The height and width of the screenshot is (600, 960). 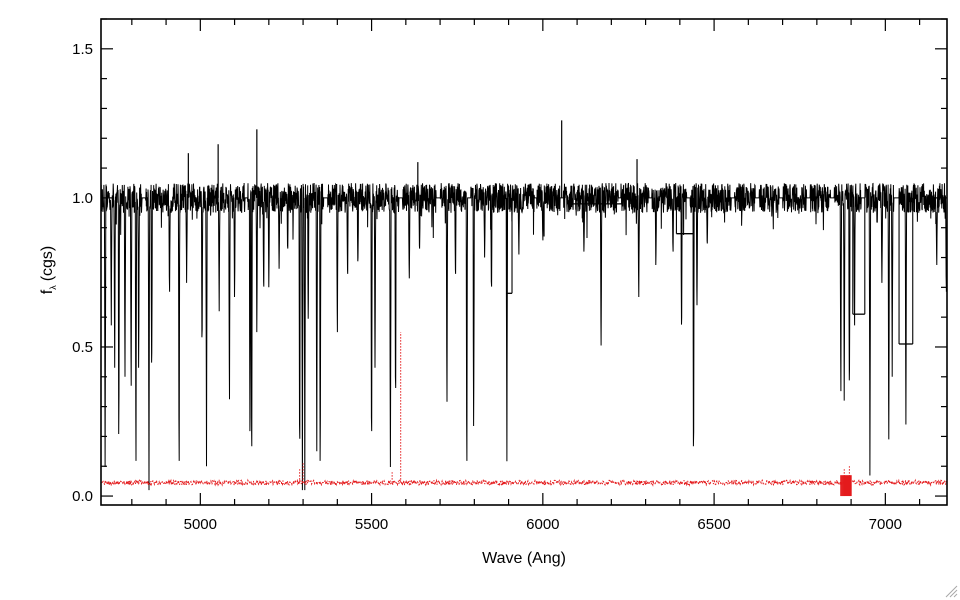 I want to click on x-tick-label: 6500, so click(x=713, y=524).